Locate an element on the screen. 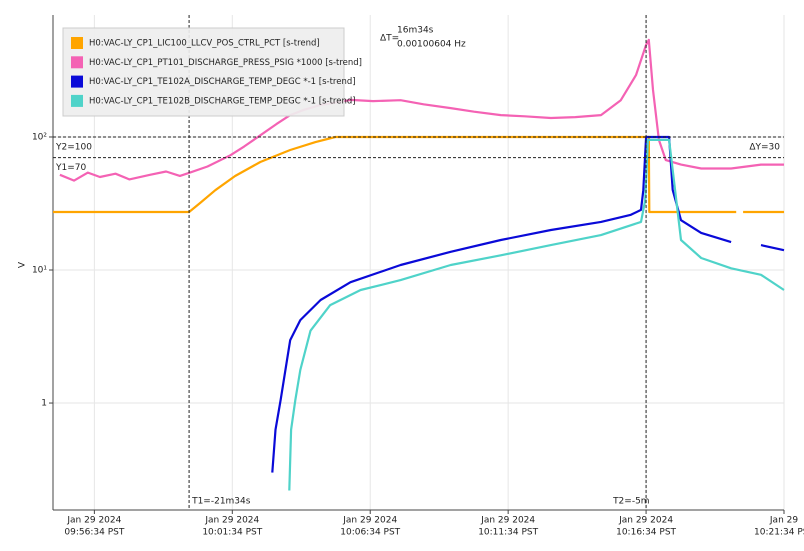 This screenshot has height=551, width=804. x-tick-label: Jan 29 is located at coordinates (783, 521).